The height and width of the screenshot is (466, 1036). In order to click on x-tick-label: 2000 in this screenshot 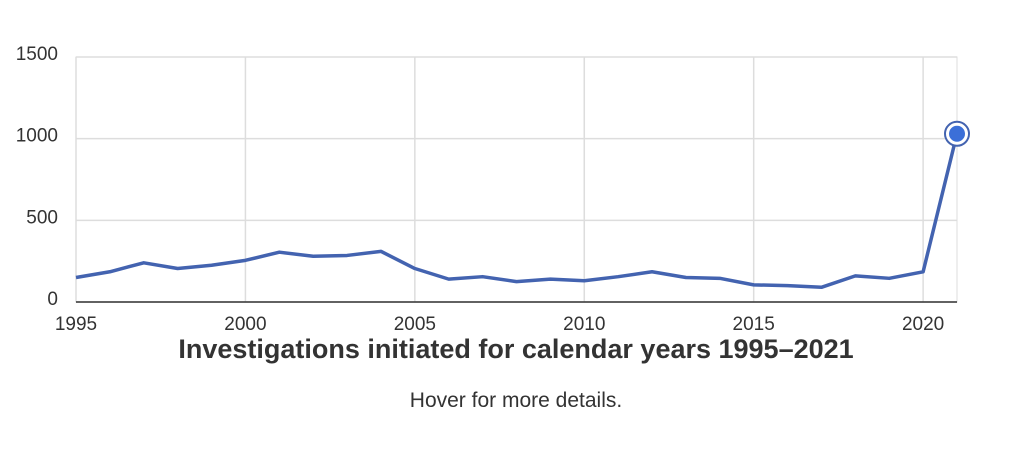, I will do `click(245, 324)`.